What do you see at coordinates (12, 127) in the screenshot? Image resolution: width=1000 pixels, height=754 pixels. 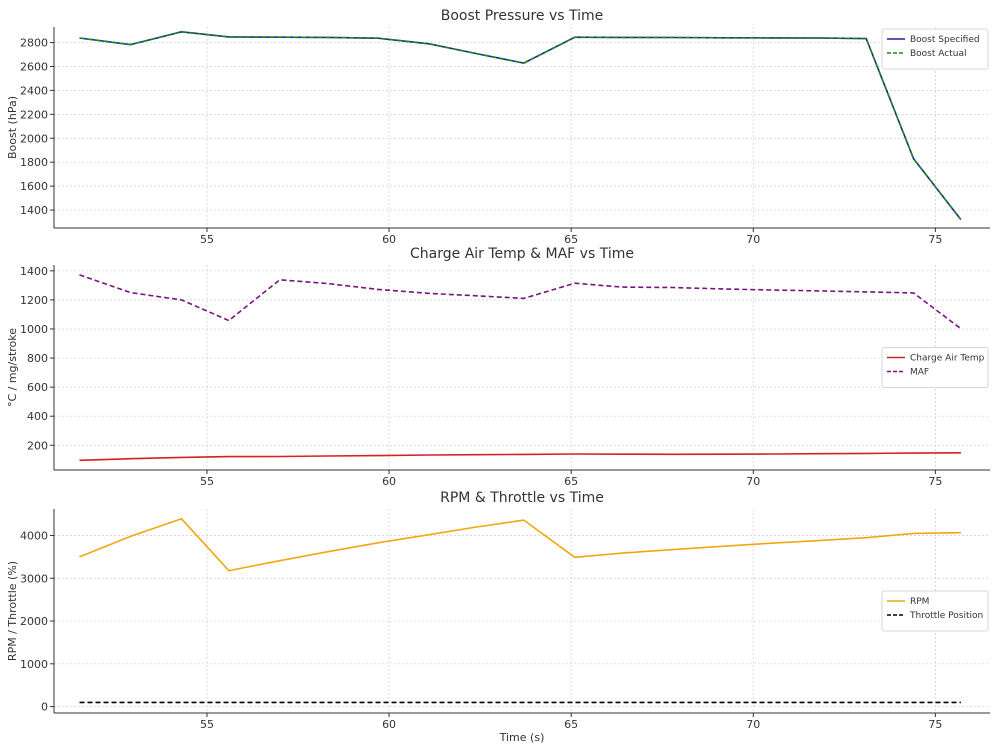 I see `y-axis-label: Boost (hPa)` at bounding box center [12, 127].